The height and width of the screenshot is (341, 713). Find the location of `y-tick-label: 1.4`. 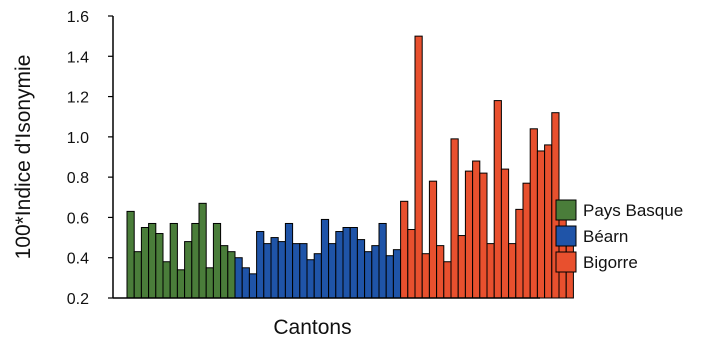

y-tick-label: 1.4 is located at coordinates (78, 57).